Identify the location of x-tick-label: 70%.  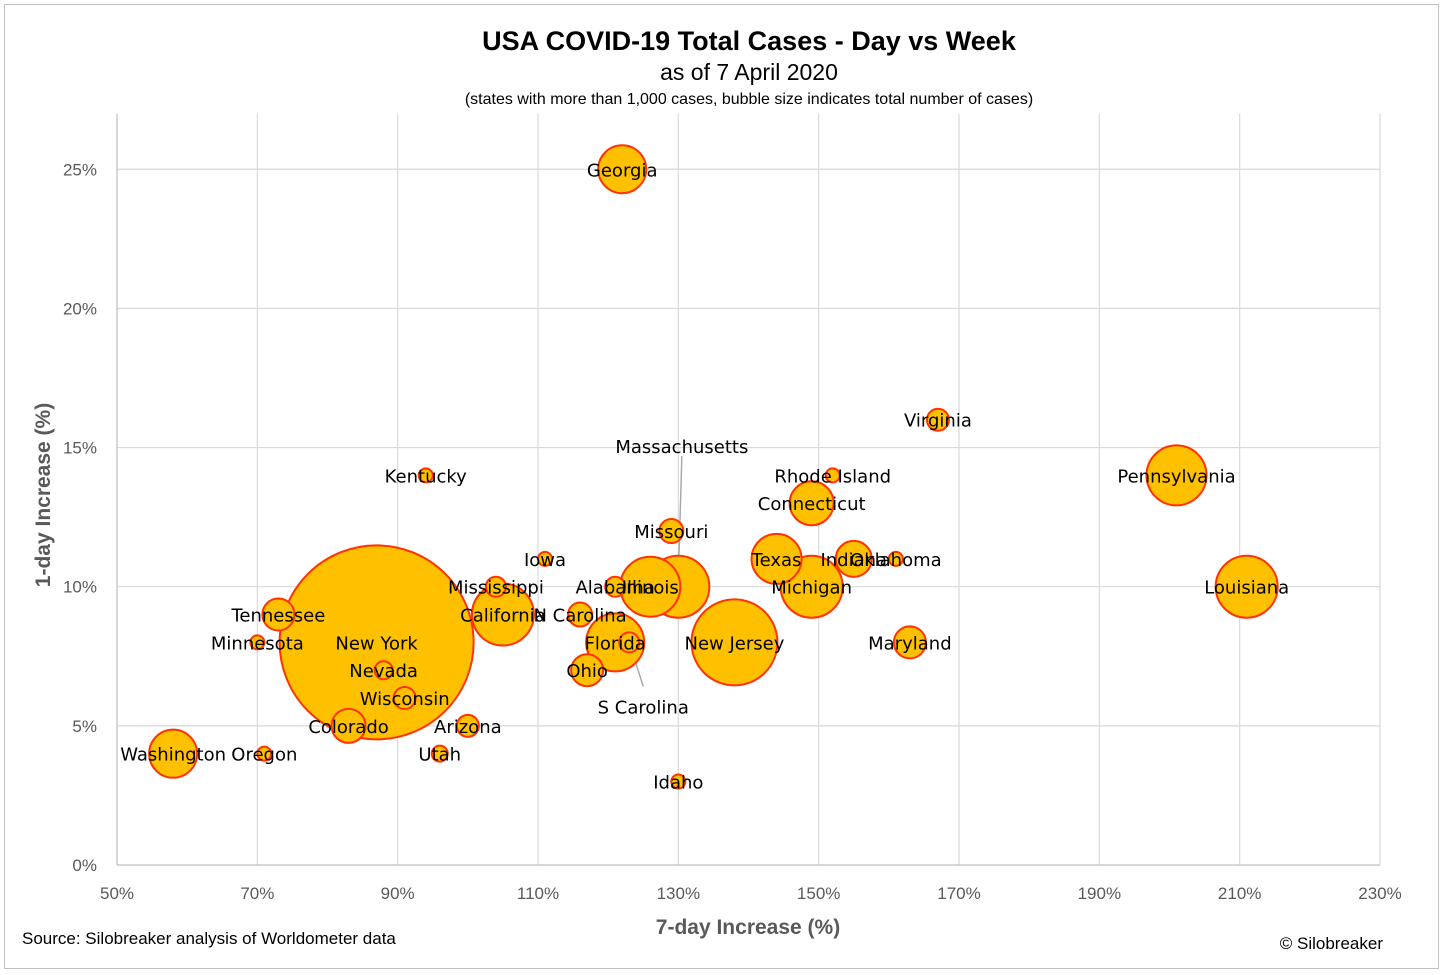
(257, 893).